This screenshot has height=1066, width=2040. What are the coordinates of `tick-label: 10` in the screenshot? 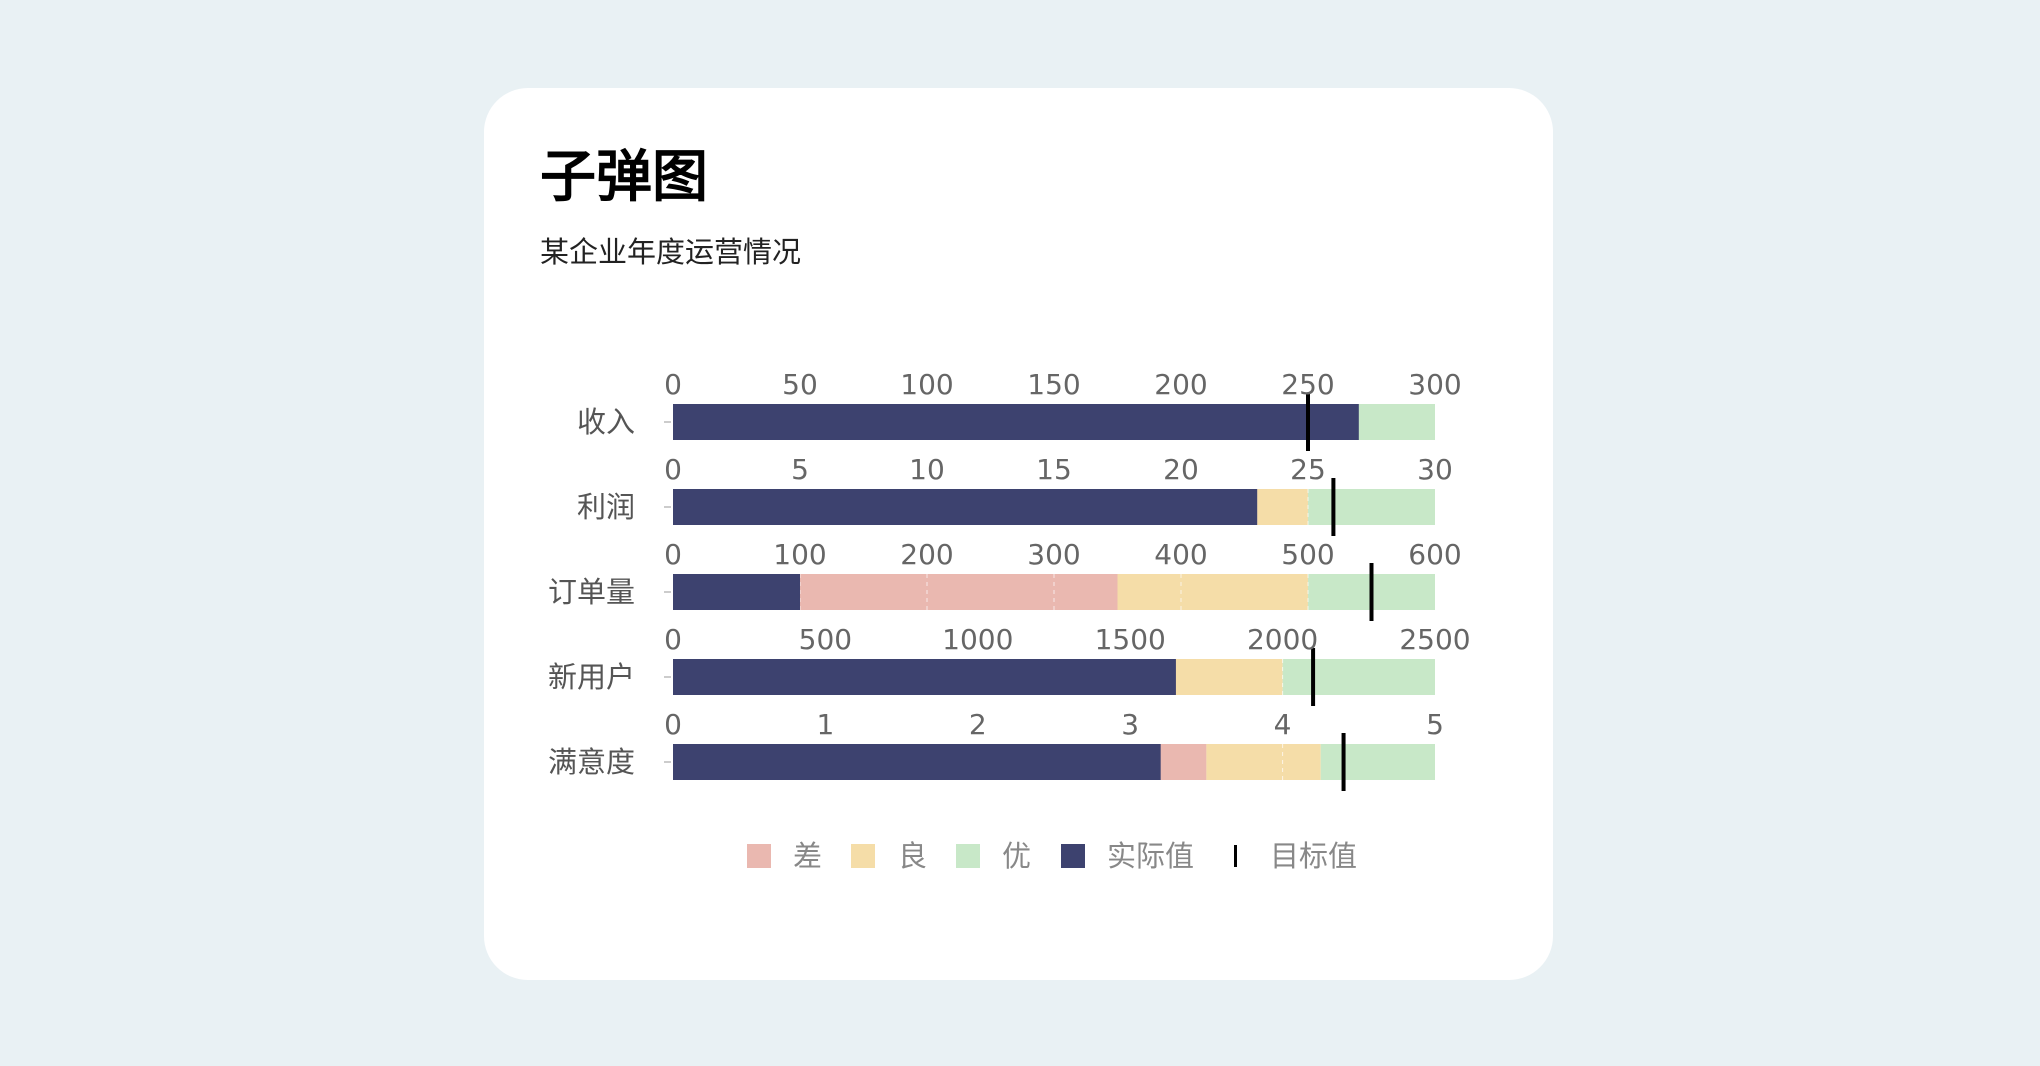 It's located at (927, 469).